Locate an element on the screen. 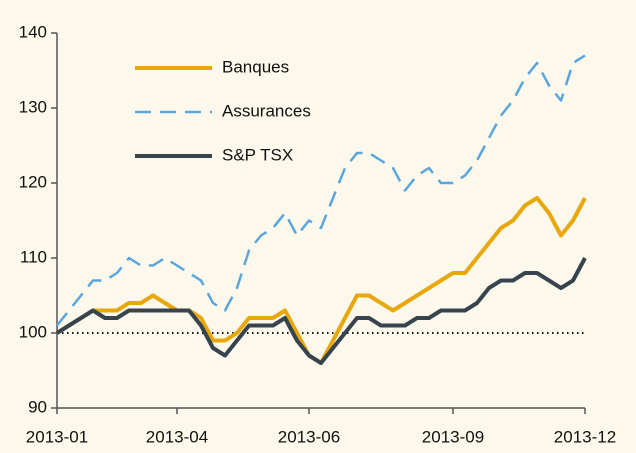 The image size is (636, 453). y-tick-label: 100 is located at coordinates (33, 331).